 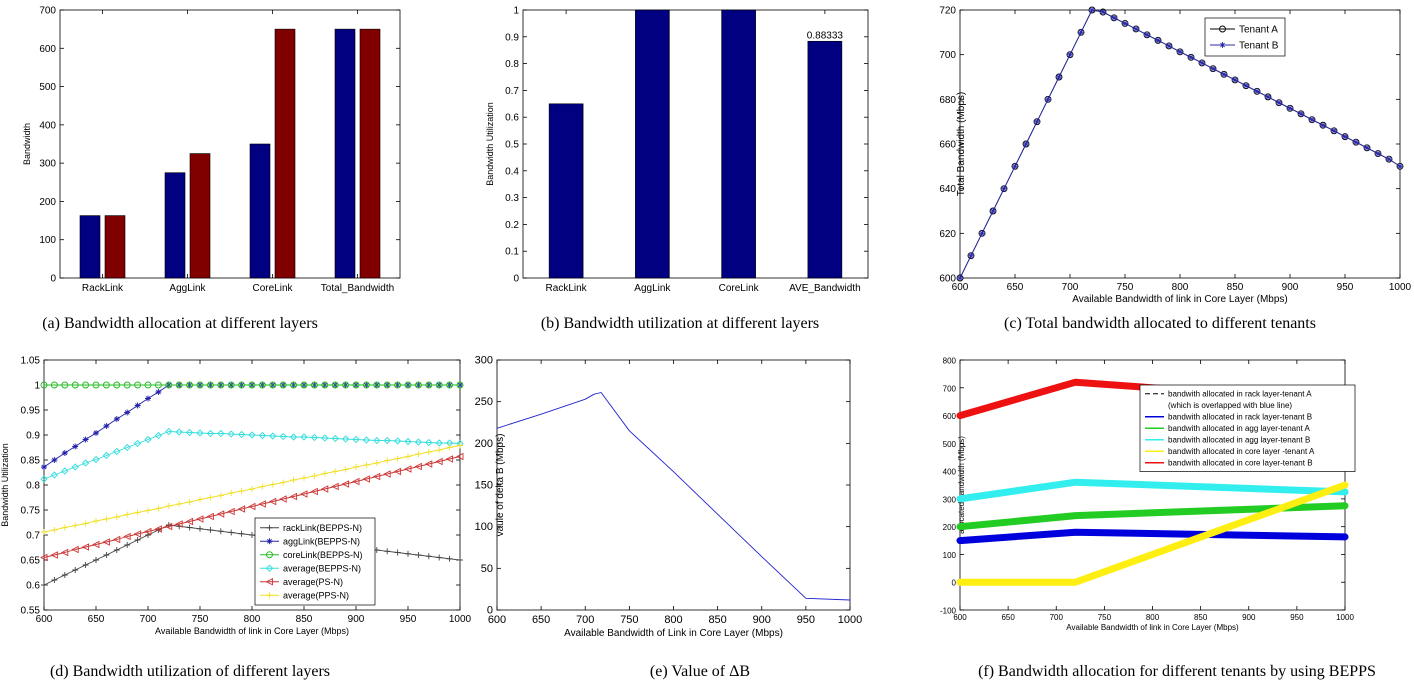 What do you see at coordinates (700, 671) in the screenshot?
I see `caption-e: (e) Value of ΔB` at bounding box center [700, 671].